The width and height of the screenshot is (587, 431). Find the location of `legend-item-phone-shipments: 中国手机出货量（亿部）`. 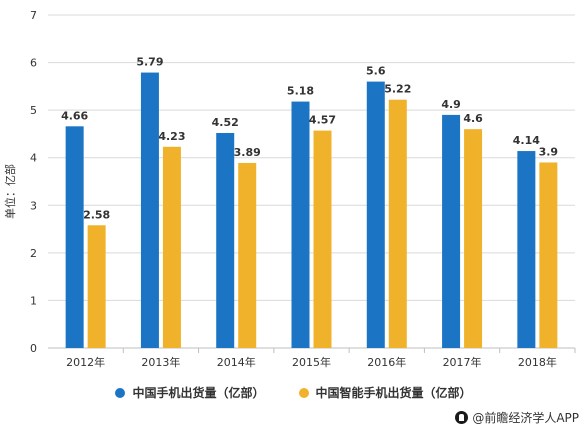

legend-item-phone-shipments: 中国手机出货量（亿部） is located at coordinates (190, 392).